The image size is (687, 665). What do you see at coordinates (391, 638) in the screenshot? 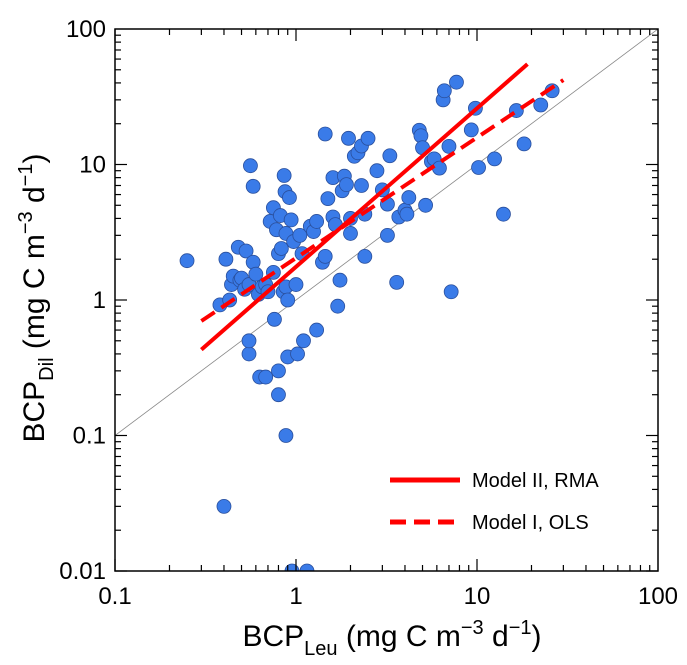
I see `x-axis-title: BCPLeu (mg C m−3 d−1)` at bounding box center [391, 638].